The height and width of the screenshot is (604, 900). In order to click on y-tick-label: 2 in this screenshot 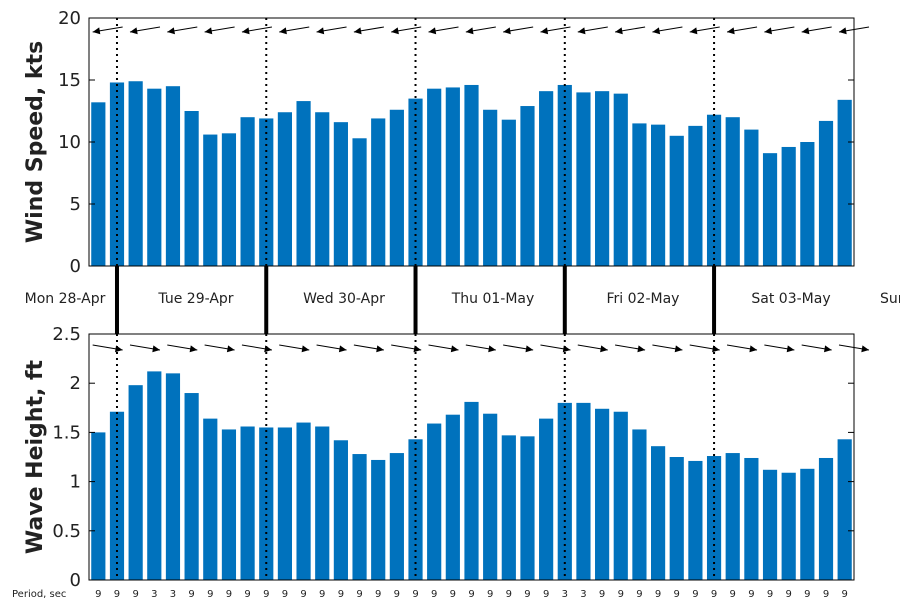, I will do `click(75, 383)`.